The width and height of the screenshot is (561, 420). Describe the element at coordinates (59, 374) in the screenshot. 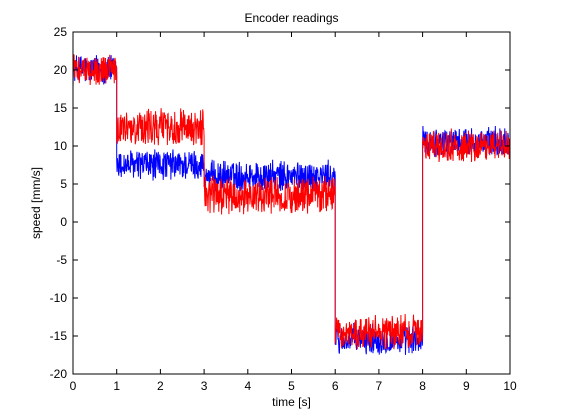

I see `y-tick-label: -20` at that location.